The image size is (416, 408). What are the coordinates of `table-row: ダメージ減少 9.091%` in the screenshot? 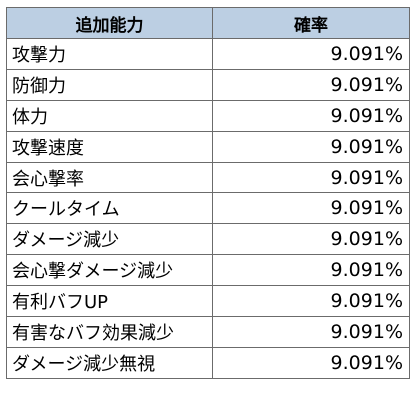 It's located at (208, 239).